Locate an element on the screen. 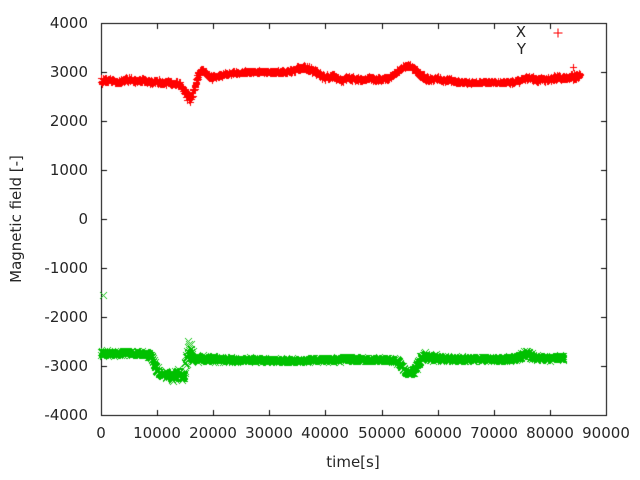  x-tick-label: 90000 is located at coordinates (606, 433).